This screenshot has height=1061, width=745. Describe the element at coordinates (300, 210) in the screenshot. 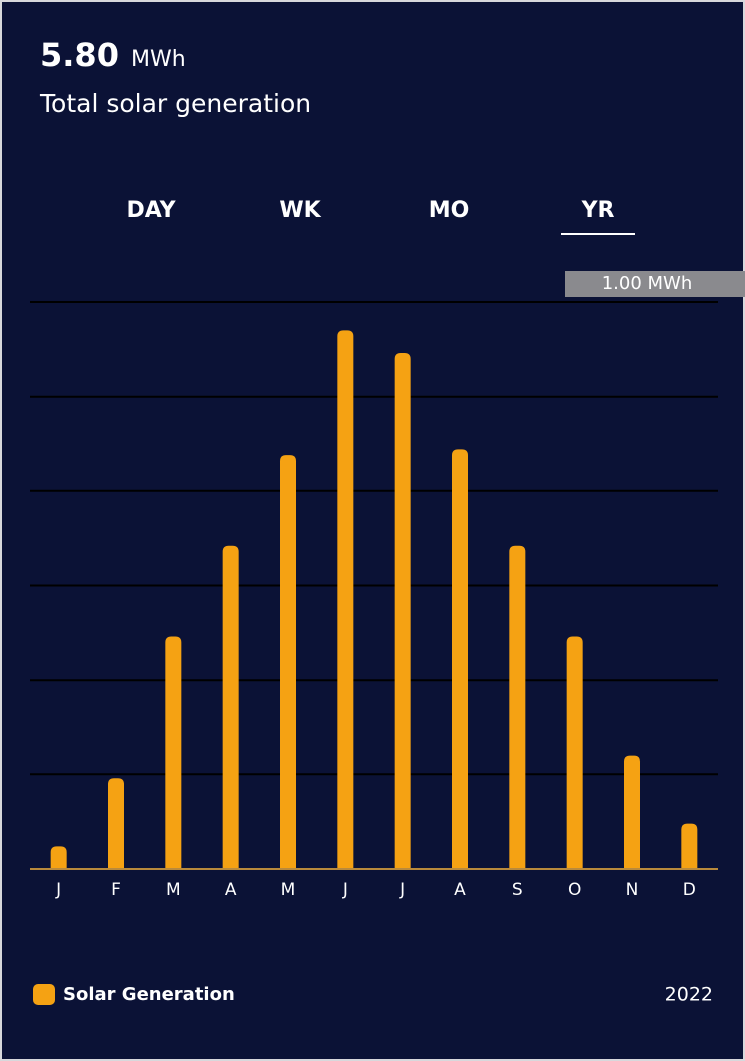

I see `tab: WK` at that location.